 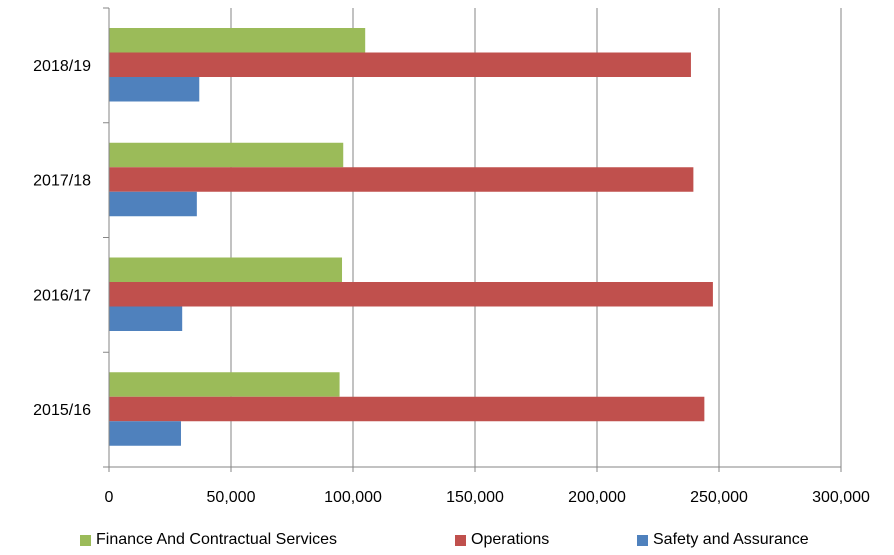 I want to click on legend-swatch-operations, so click(x=460, y=540).